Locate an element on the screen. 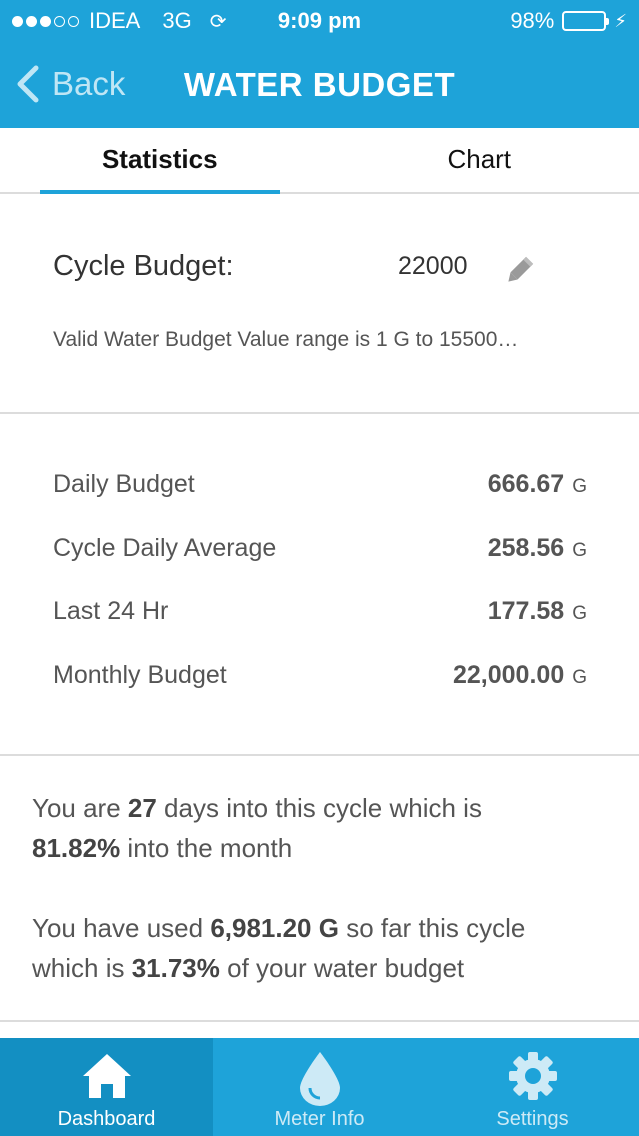  status-bar: IDEA 3G ⟳ 9:09 pm 98% ⚡ is located at coordinates (319, 20).